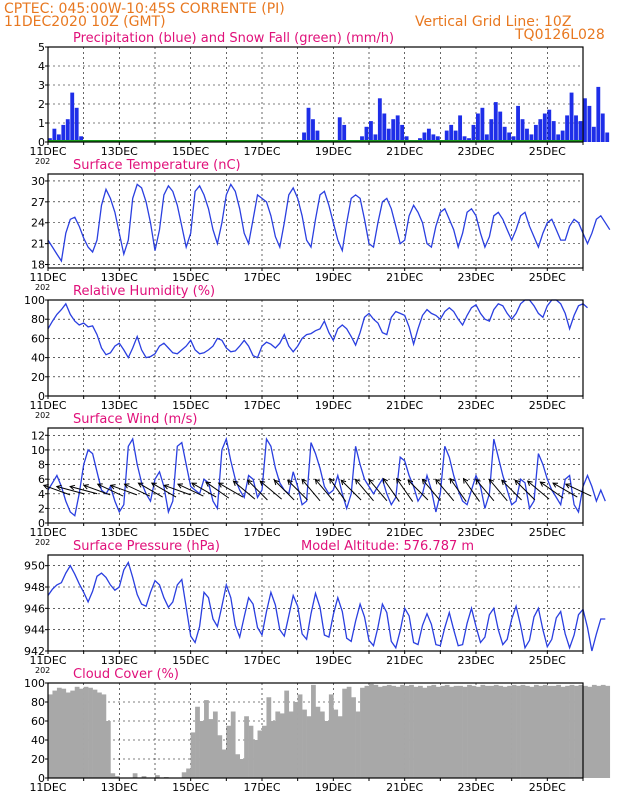 The height and width of the screenshot is (800, 618). I want to click on y-tick-label: 3, so click(41, 85).